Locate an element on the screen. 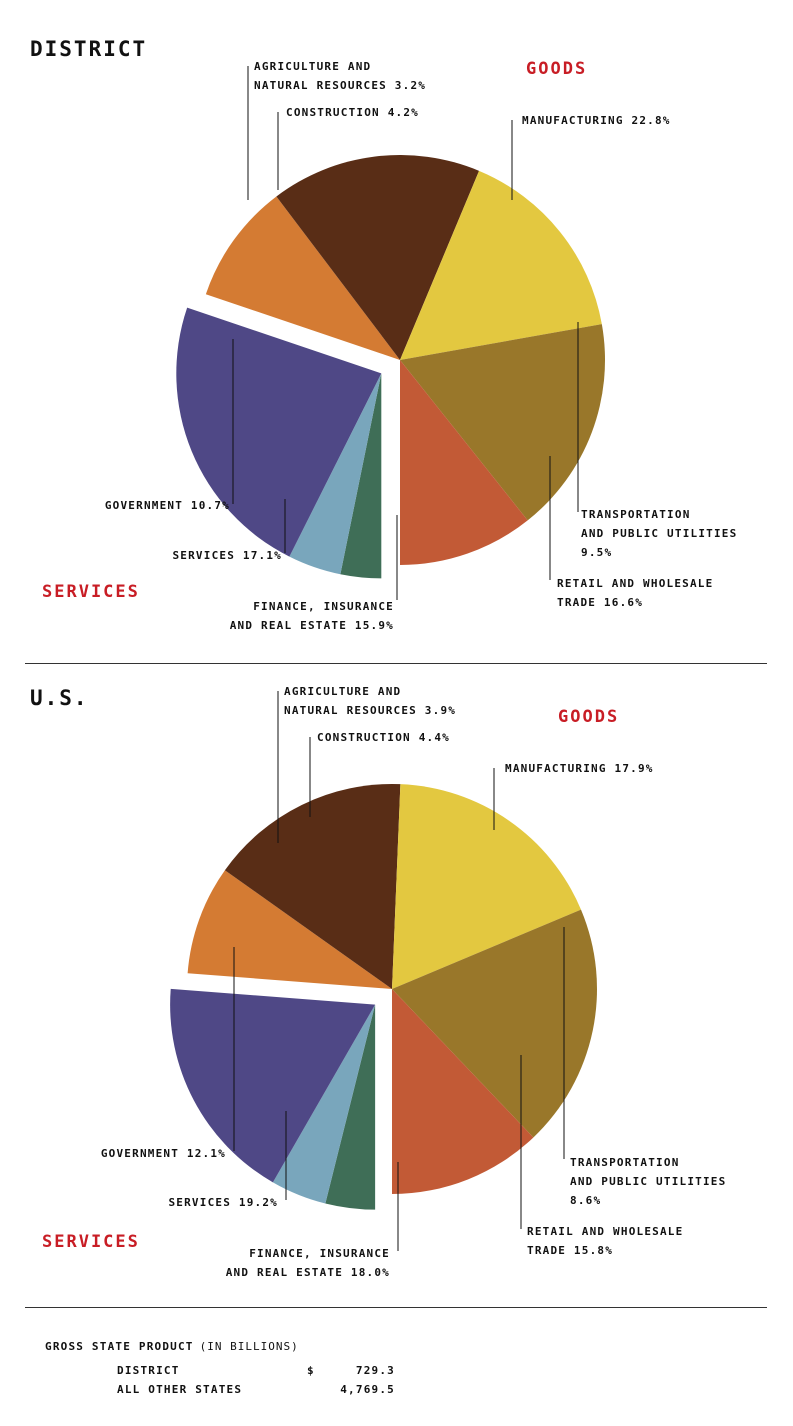 This screenshot has height=1426, width=793. gsp-row-name: DISTRICT is located at coordinates (148, 1370).